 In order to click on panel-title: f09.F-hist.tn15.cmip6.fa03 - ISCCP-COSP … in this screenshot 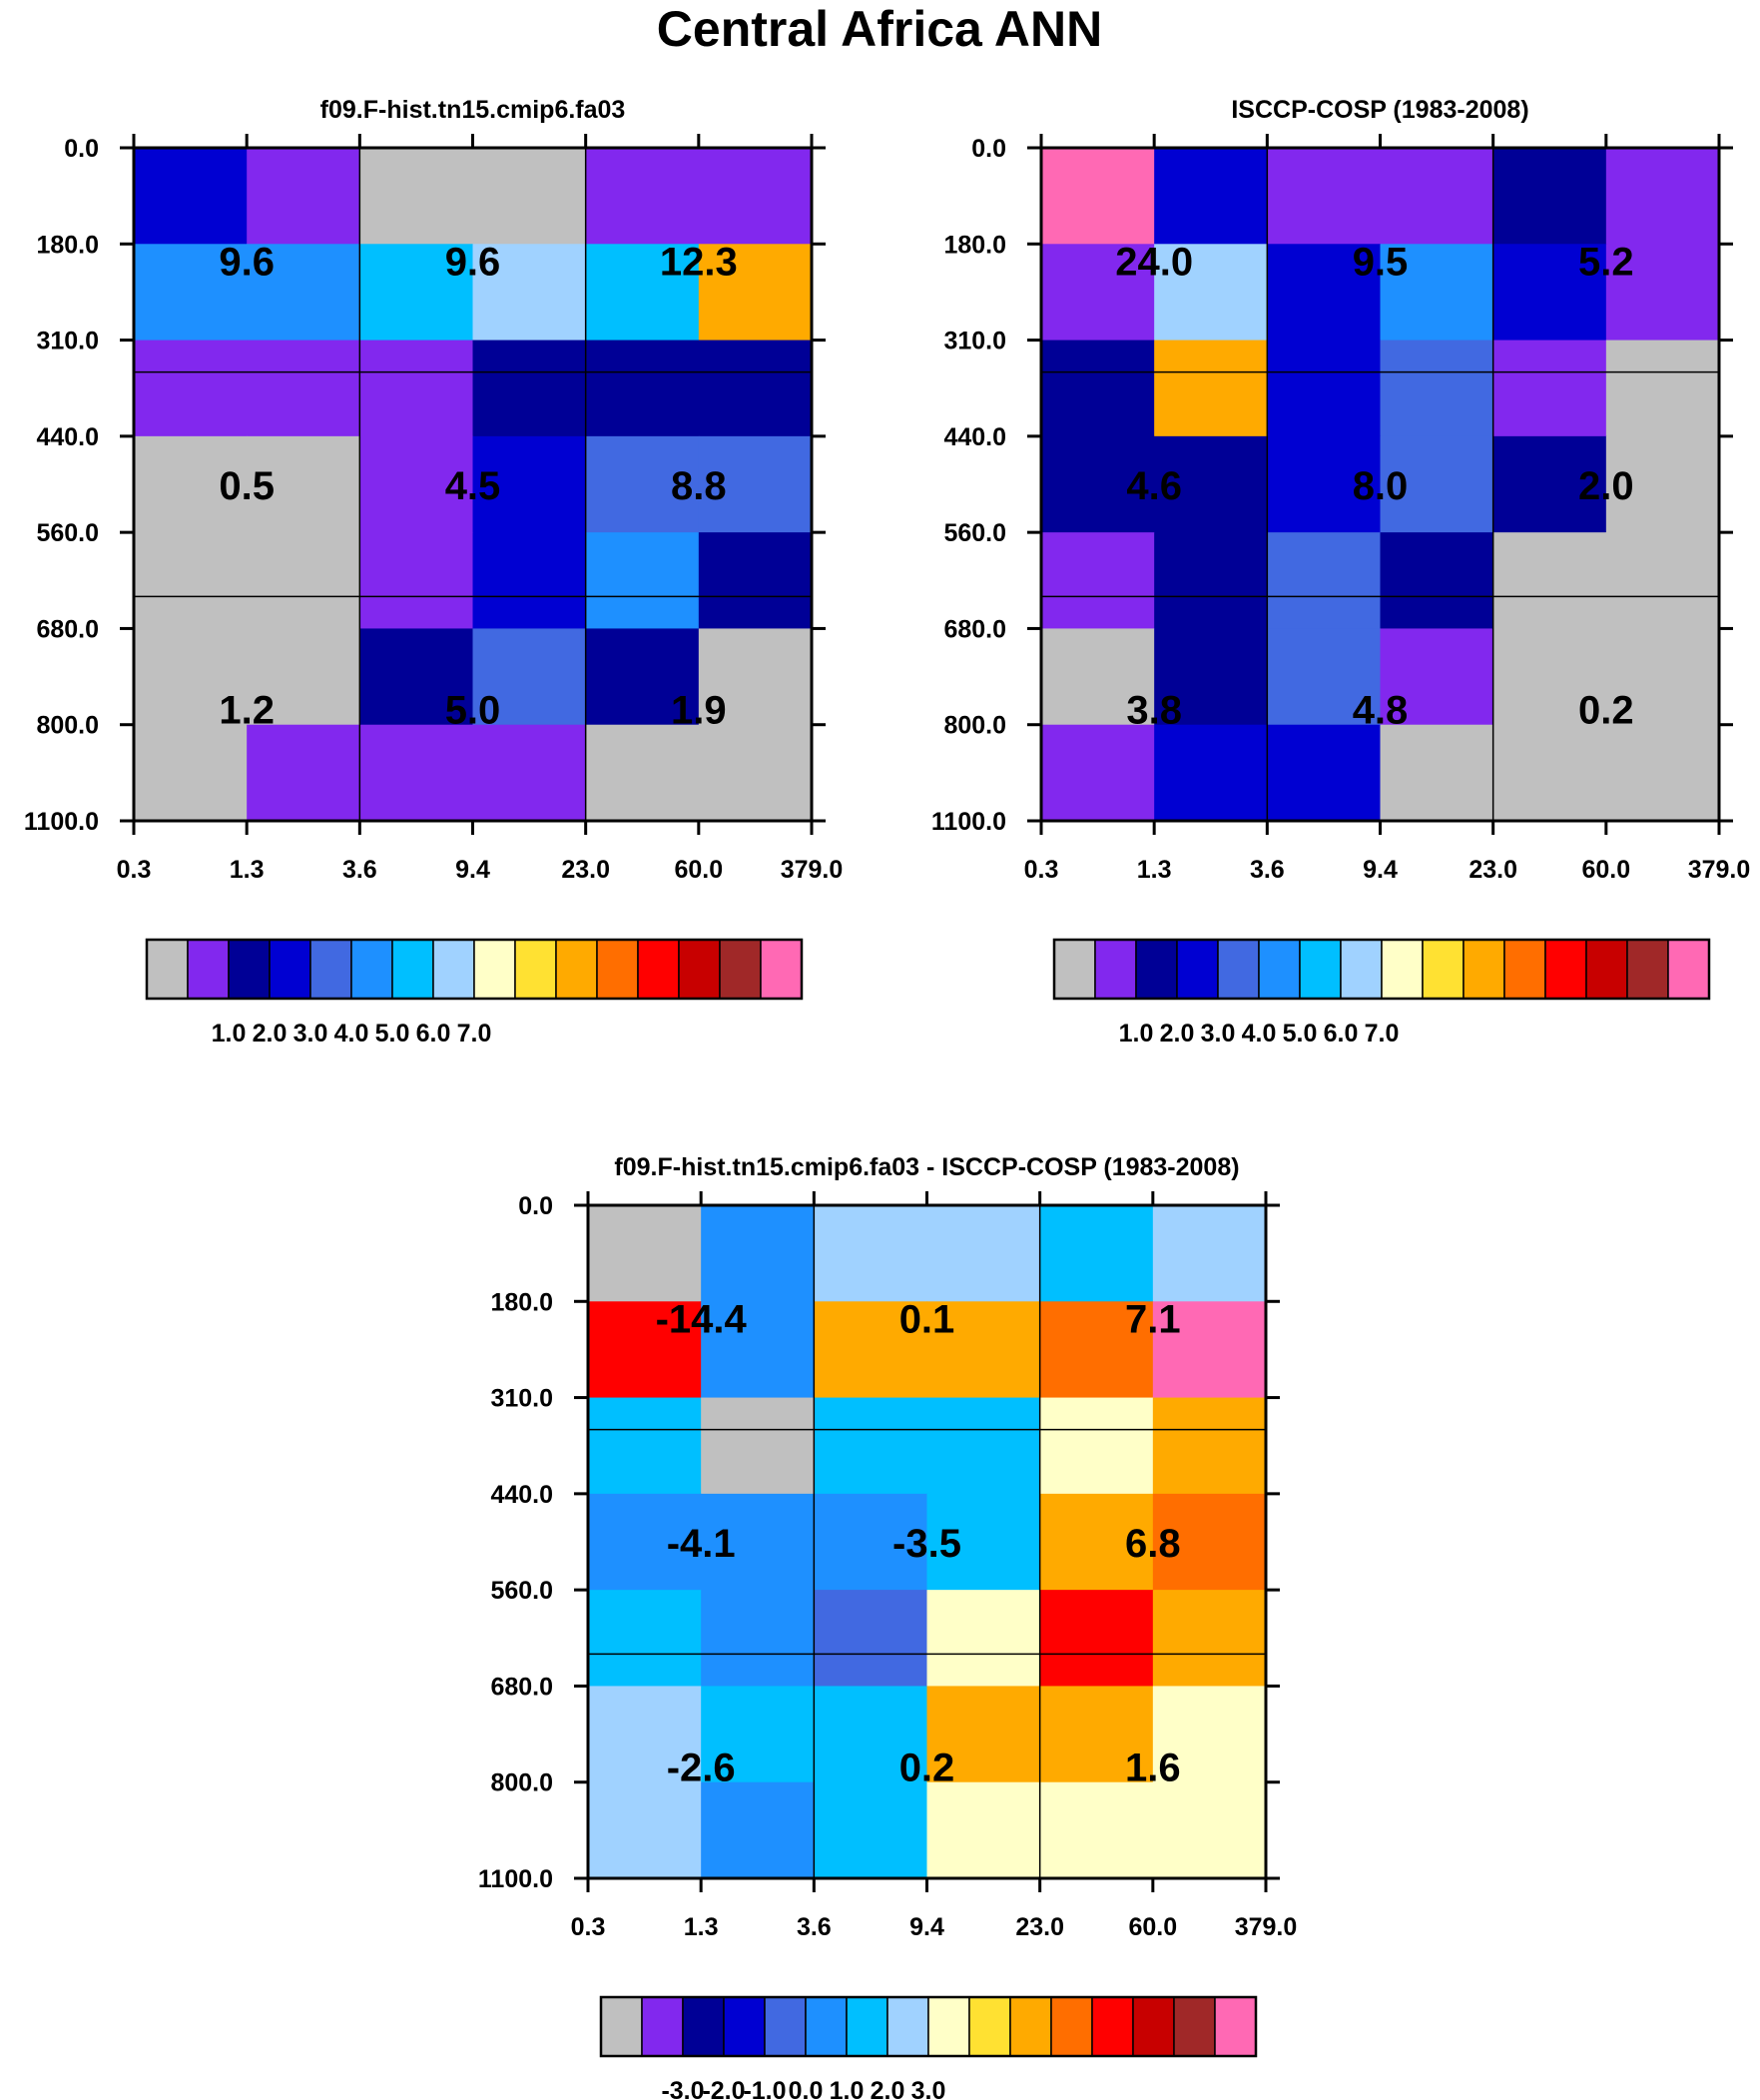, I will do `click(927, 1167)`.